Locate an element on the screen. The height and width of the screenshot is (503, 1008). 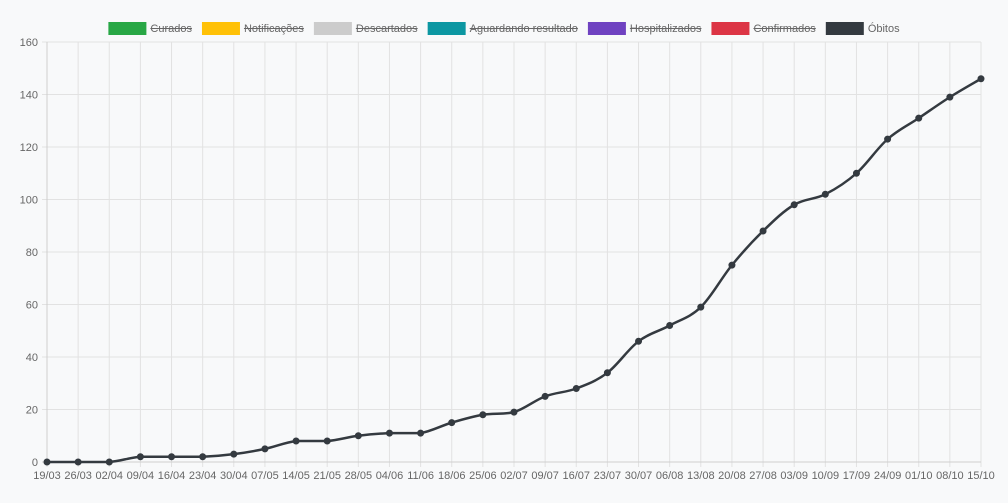
legend-label: Óbitos is located at coordinates (884, 28).